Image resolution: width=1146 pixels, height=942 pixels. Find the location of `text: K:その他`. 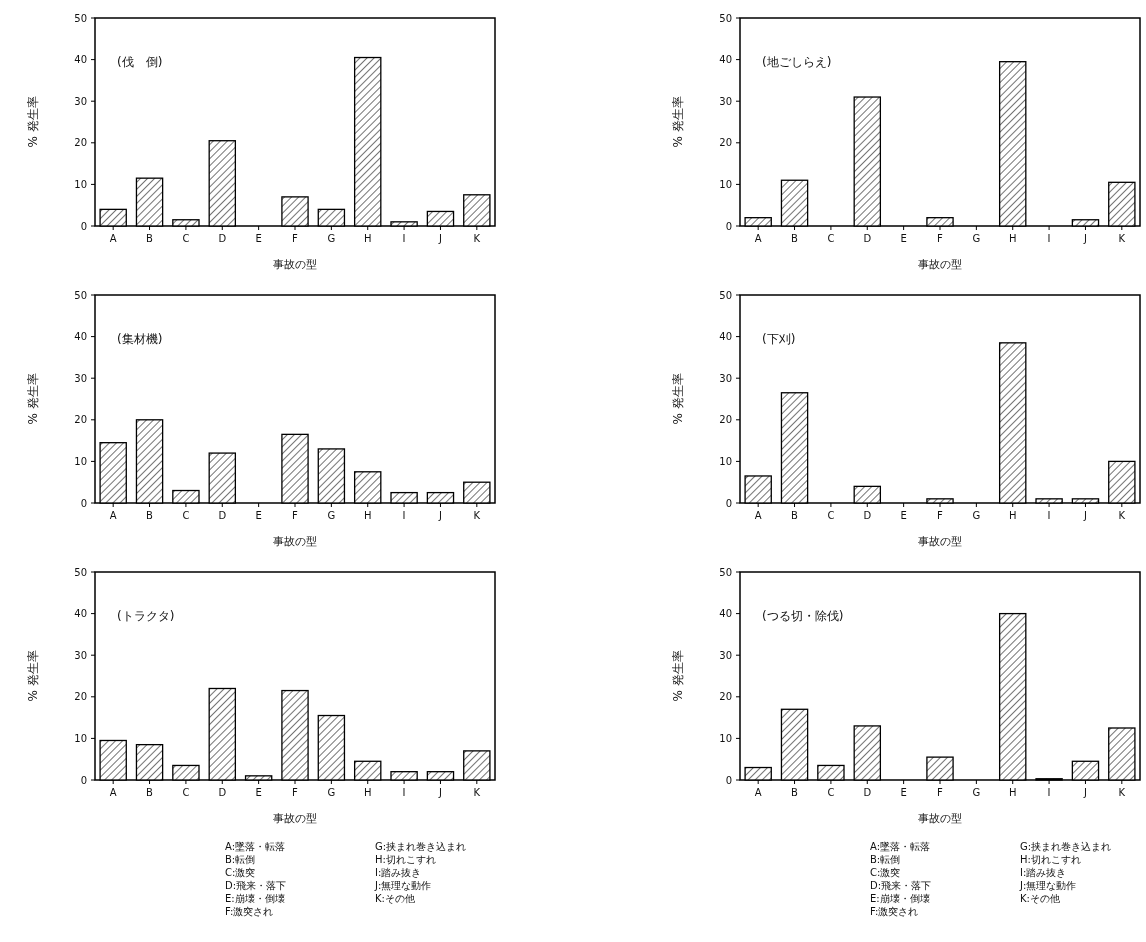

text: K:その他 is located at coordinates (1040, 898).